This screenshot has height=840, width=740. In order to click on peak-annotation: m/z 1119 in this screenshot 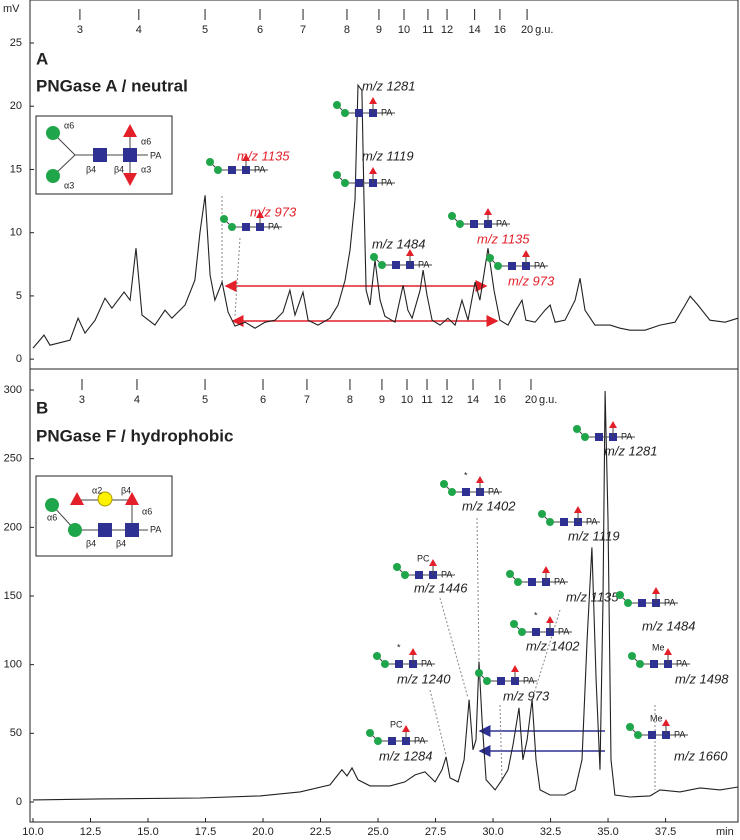, I will do `click(594, 535)`.